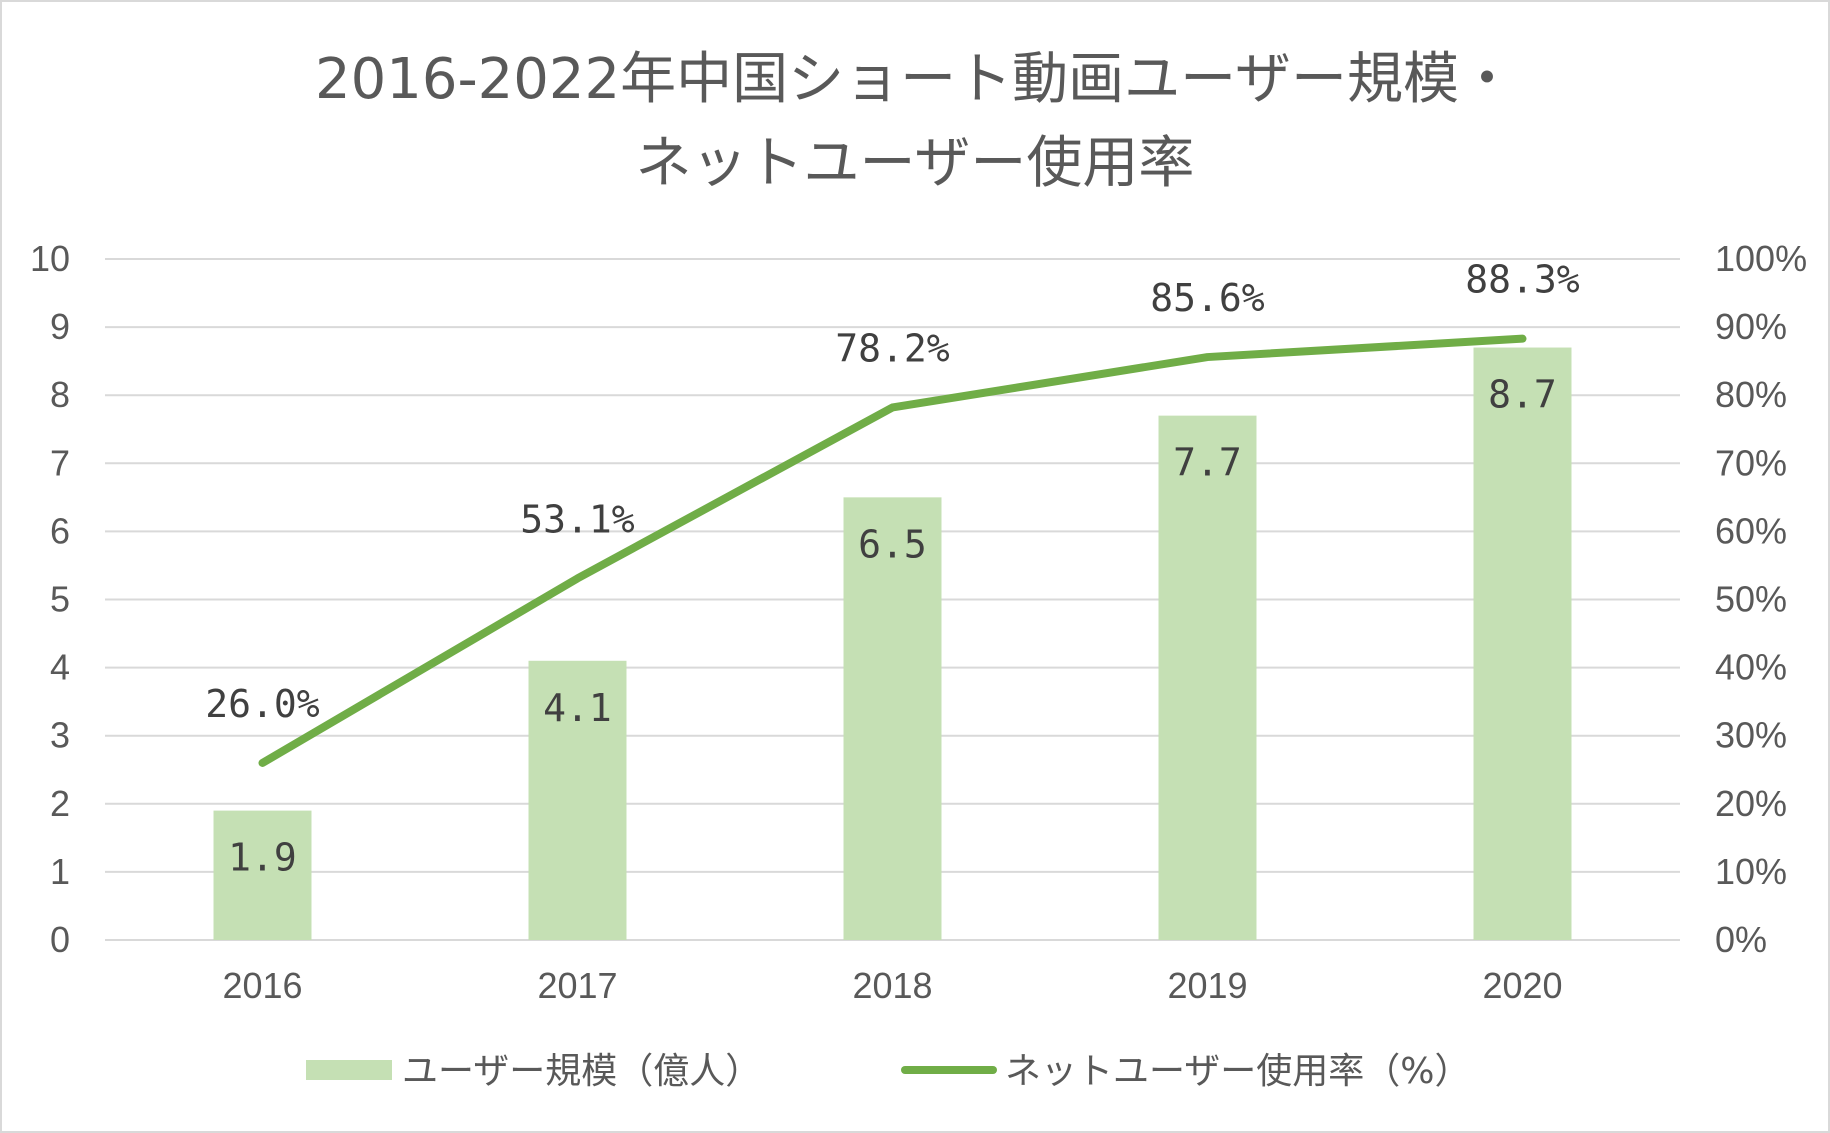  Describe the element at coordinates (1238, 1071) in the screenshot. I see `legend-label-line: ネットユーザー使用率（%）` at that location.